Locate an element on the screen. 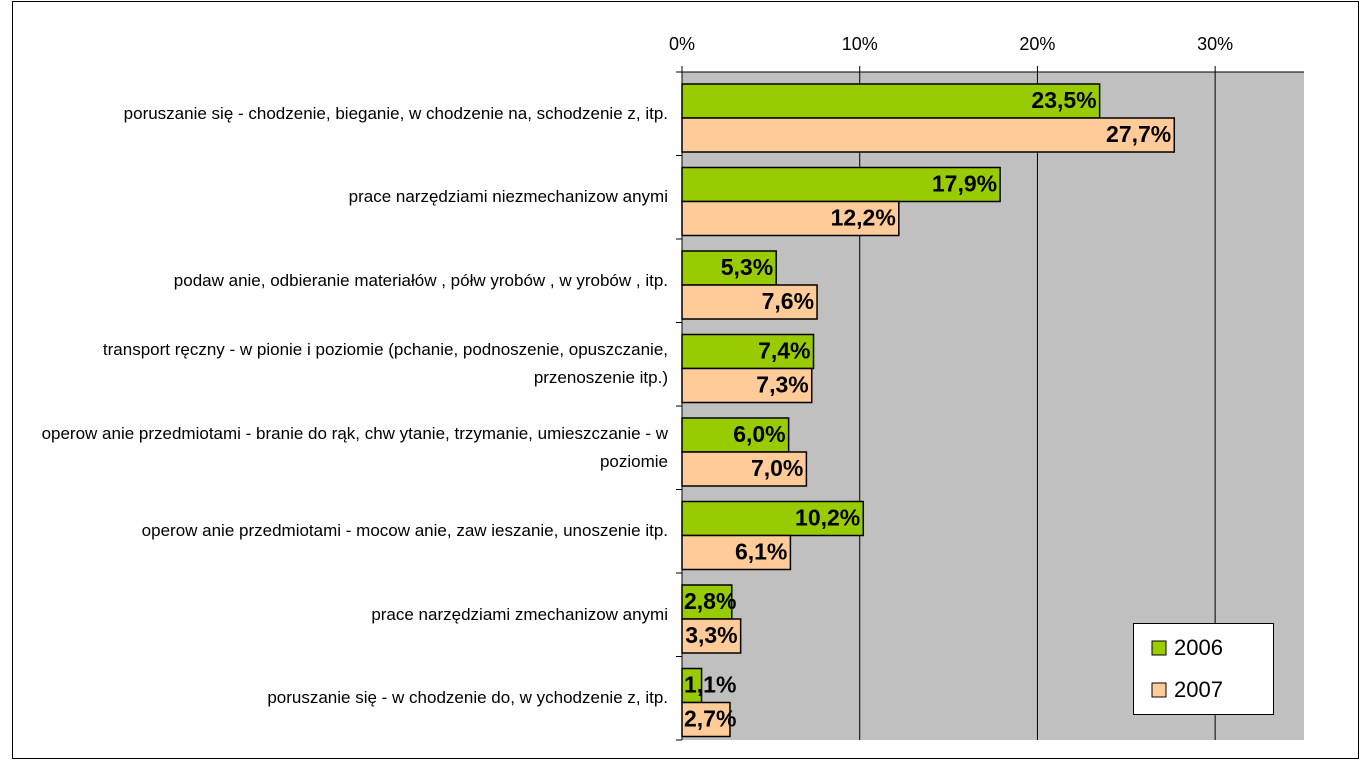  y-tick-label: prace narzędziami zmechanizow anymi is located at coordinates (519, 614).